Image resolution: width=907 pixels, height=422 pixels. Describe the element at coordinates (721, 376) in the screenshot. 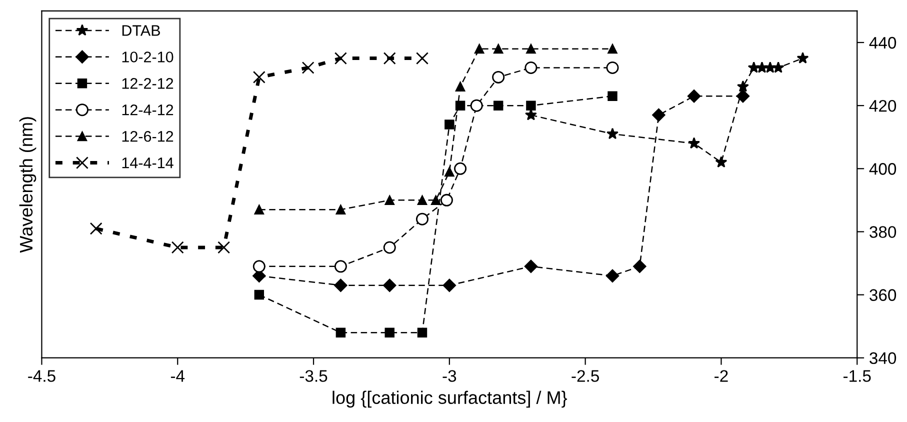

I see `x-tick-label: -2` at that location.